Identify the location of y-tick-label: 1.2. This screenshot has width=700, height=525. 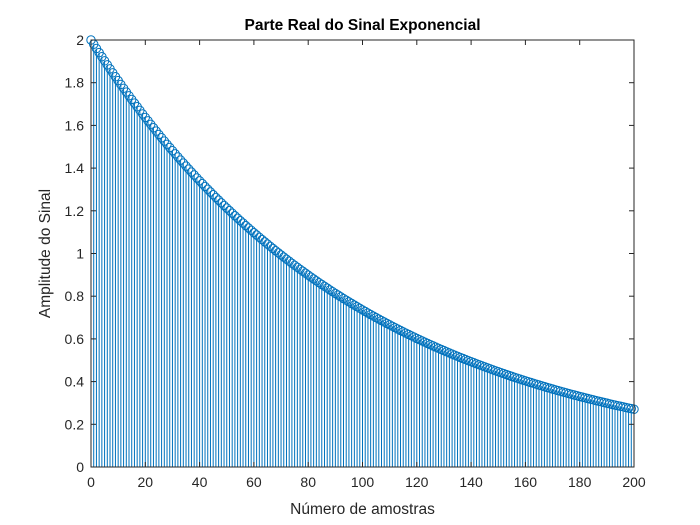
(75, 211).